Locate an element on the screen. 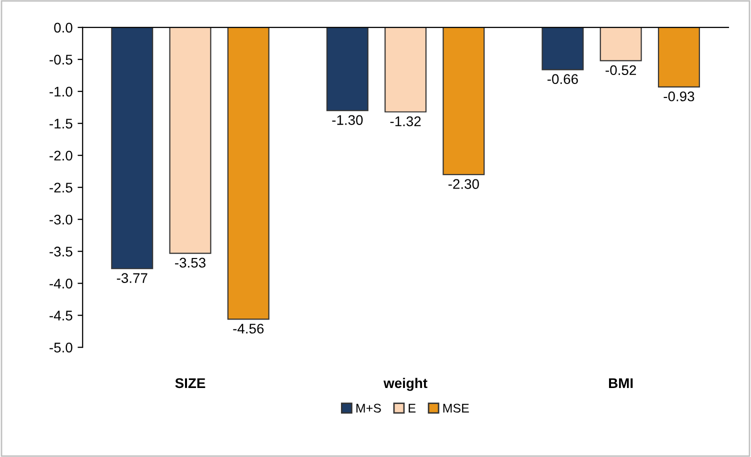 The width and height of the screenshot is (751, 457). data-label: -3.53 is located at coordinates (190, 263).